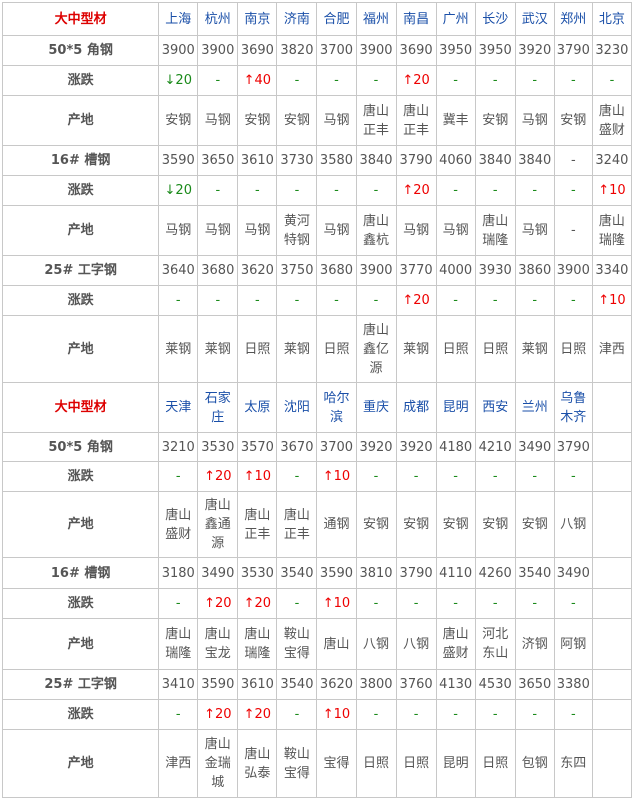  I want to click on header-label: 大中型材, so click(80, 407).